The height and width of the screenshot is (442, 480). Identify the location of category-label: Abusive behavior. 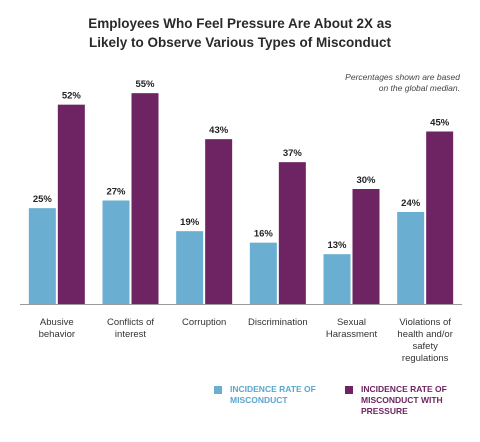
(57, 328).